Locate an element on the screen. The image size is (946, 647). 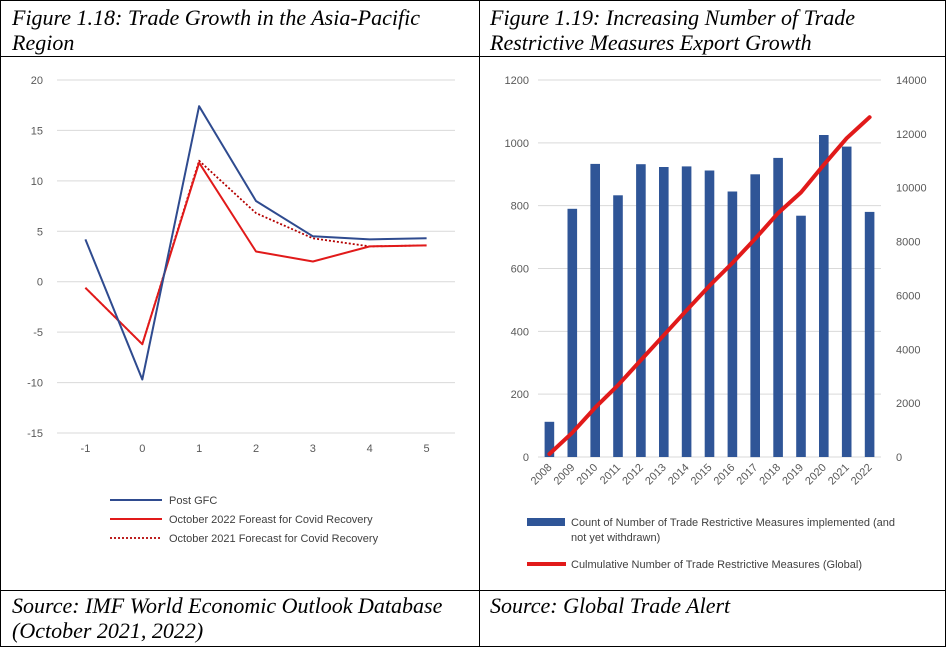
table-border-middle is located at coordinates (479, 323).